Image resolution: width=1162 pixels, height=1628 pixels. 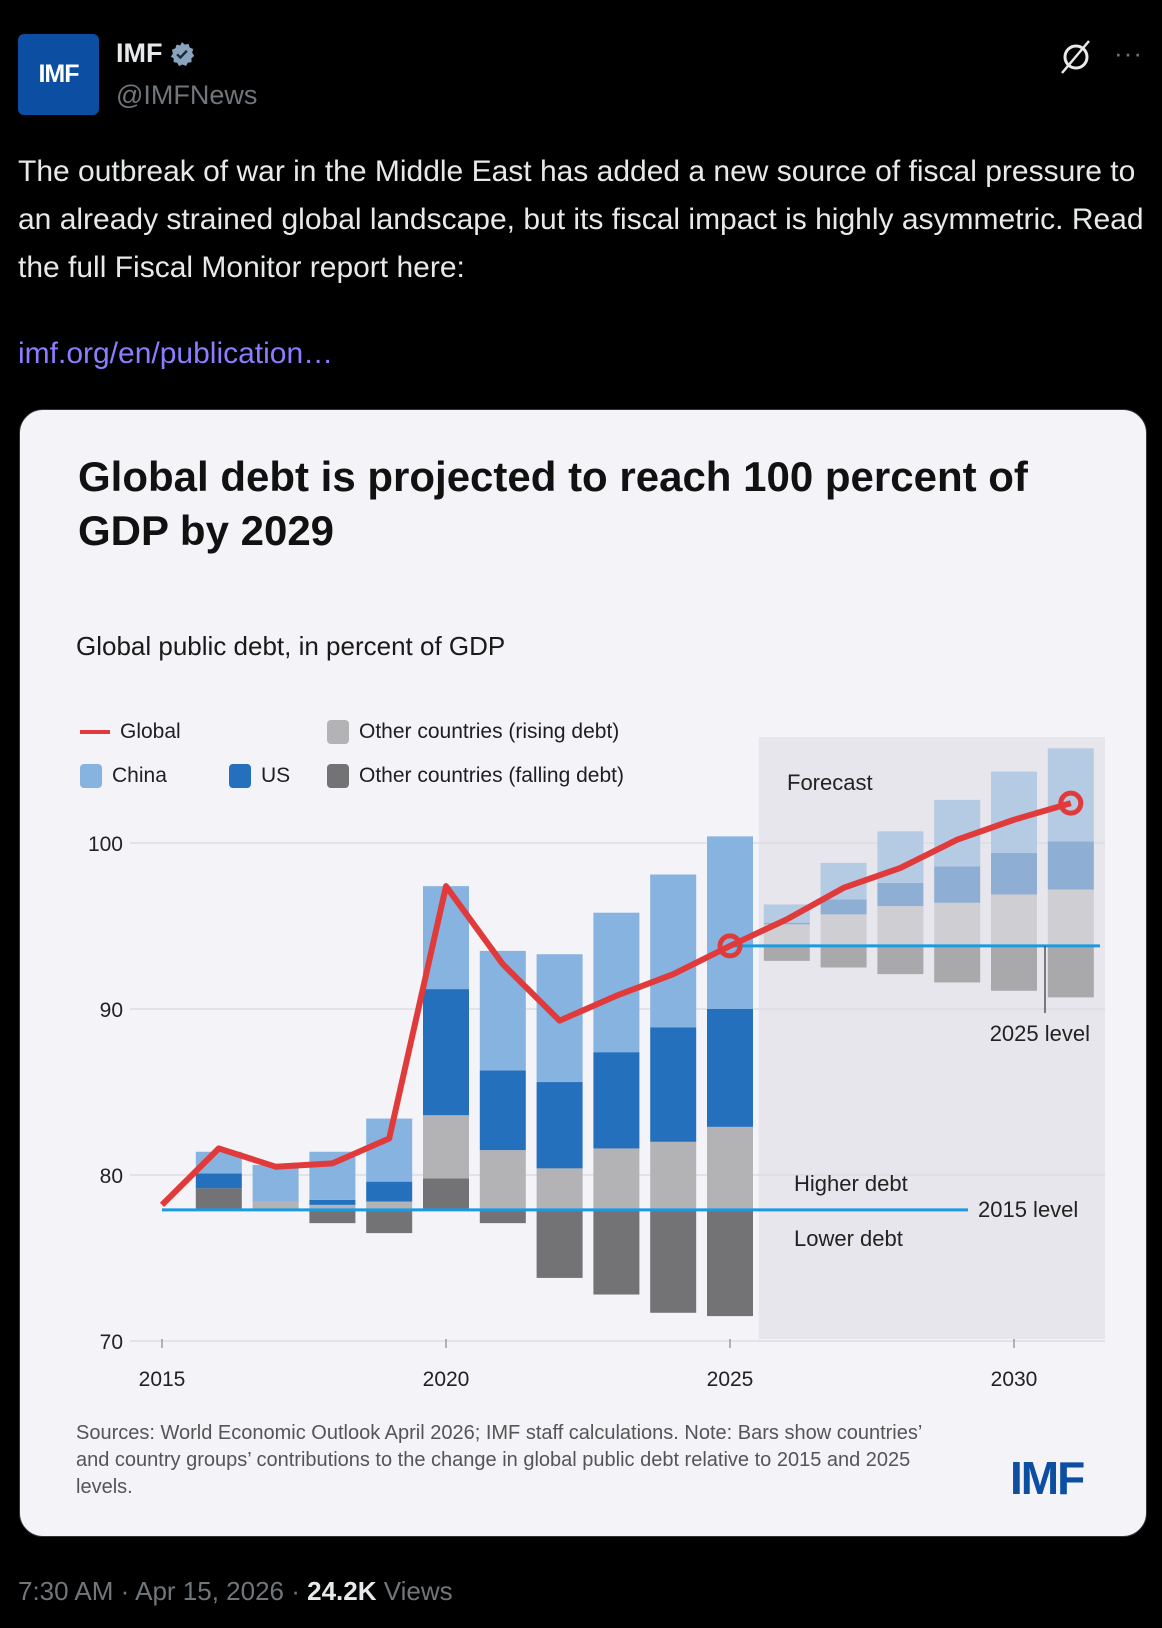 I want to click on bar-us-2020, so click(x=446, y=1052).